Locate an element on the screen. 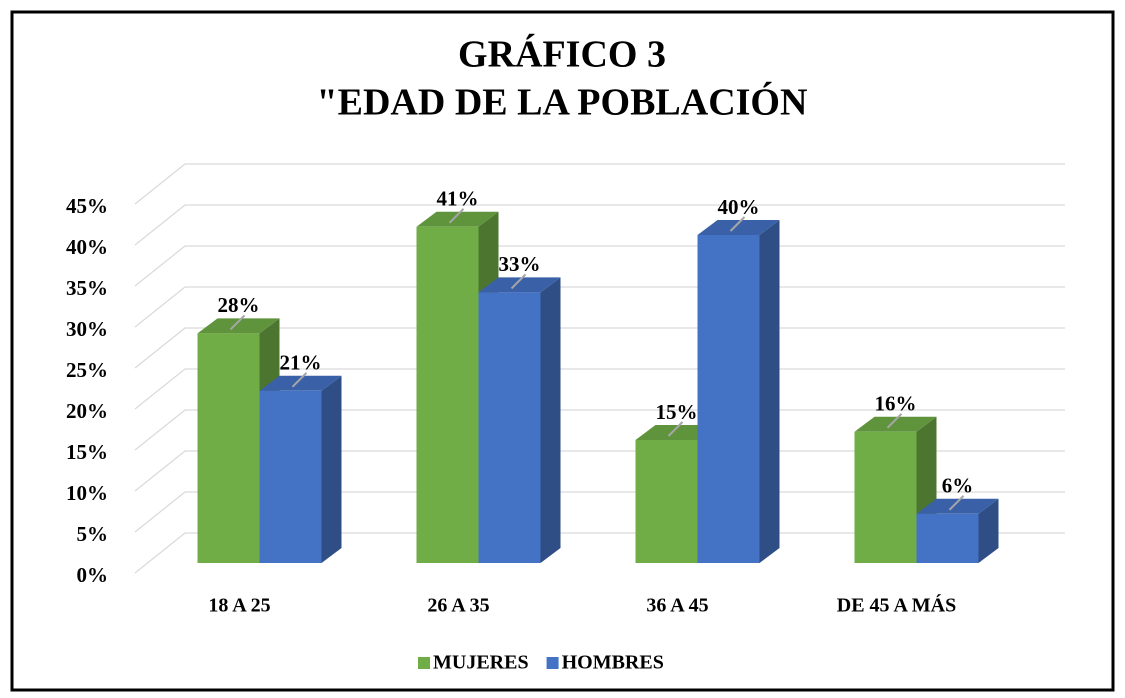 The image size is (1125, 698). chart-title: GRÁFICO 3 is located at coordinates (562, 55).